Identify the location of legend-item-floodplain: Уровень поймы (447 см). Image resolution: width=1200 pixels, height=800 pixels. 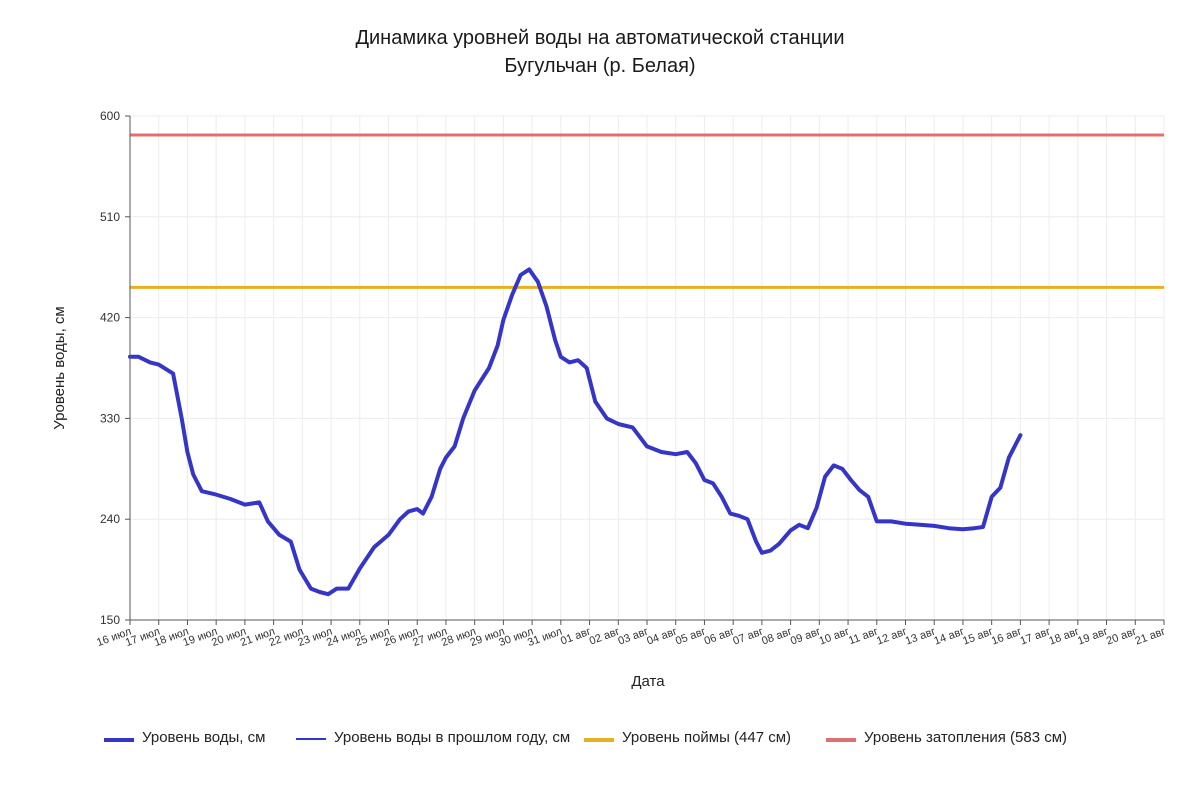
(687, 738).